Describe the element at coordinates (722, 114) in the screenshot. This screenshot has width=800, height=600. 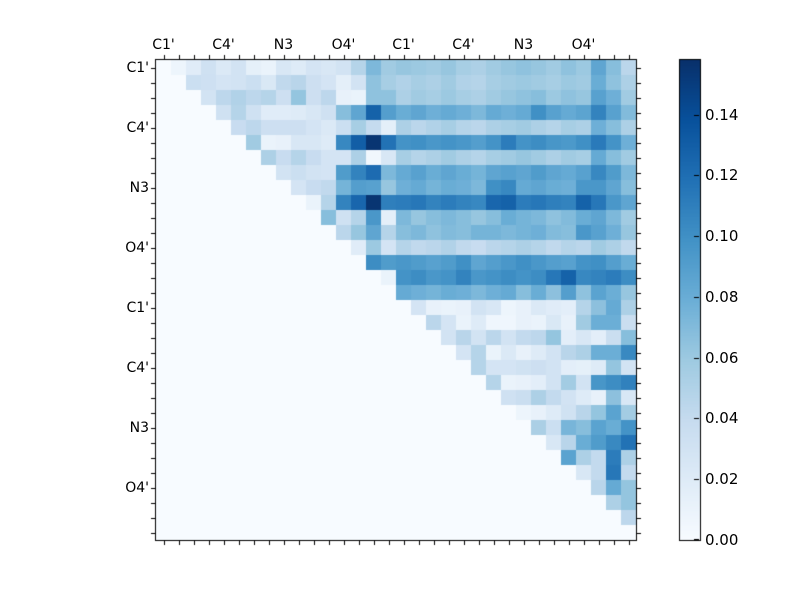
I see `colorbar-tick-label: 0.14` at that location.